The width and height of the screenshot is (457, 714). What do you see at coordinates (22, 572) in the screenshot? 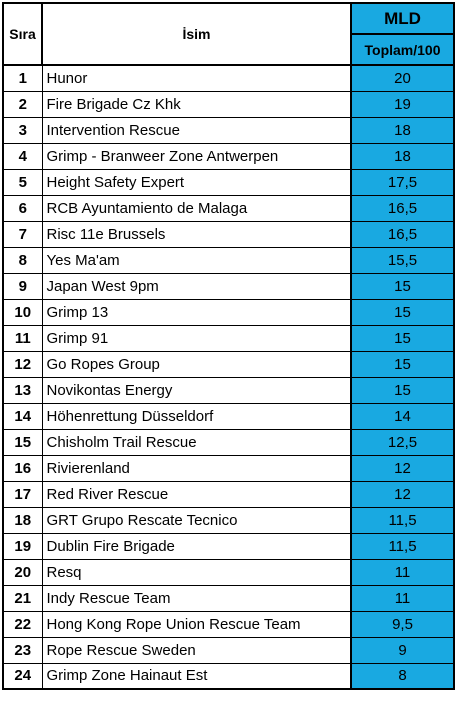
I see `rank-cell: 20` at bounding box center [22, 572].